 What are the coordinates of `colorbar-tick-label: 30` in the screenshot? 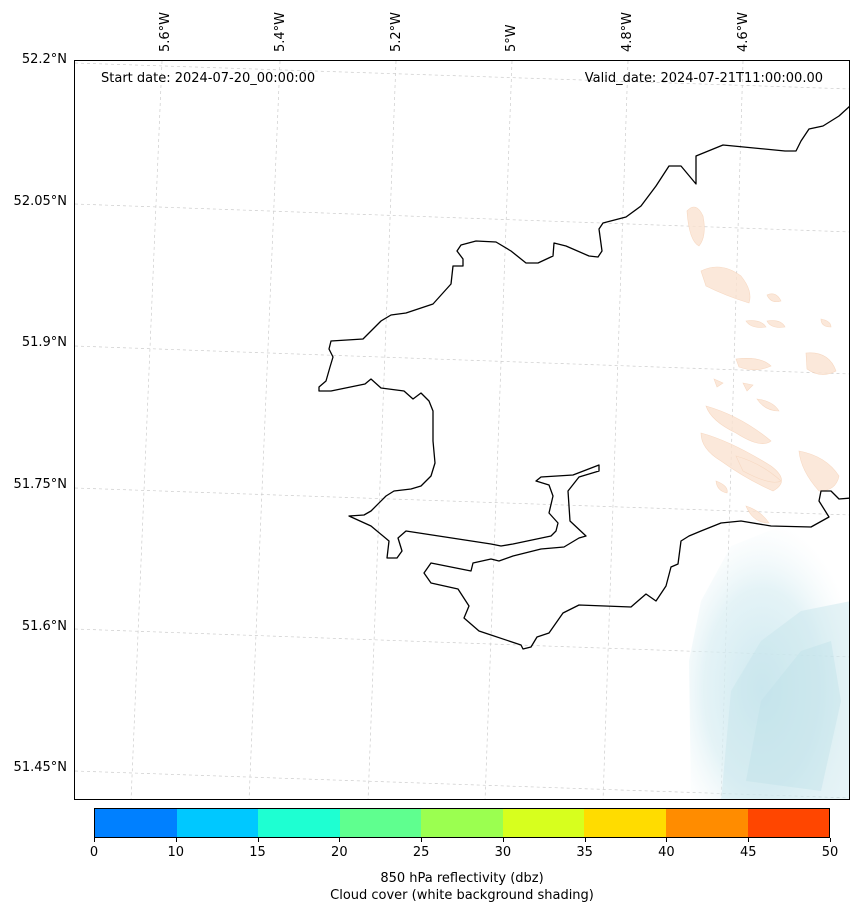 It's located at (503, 852).